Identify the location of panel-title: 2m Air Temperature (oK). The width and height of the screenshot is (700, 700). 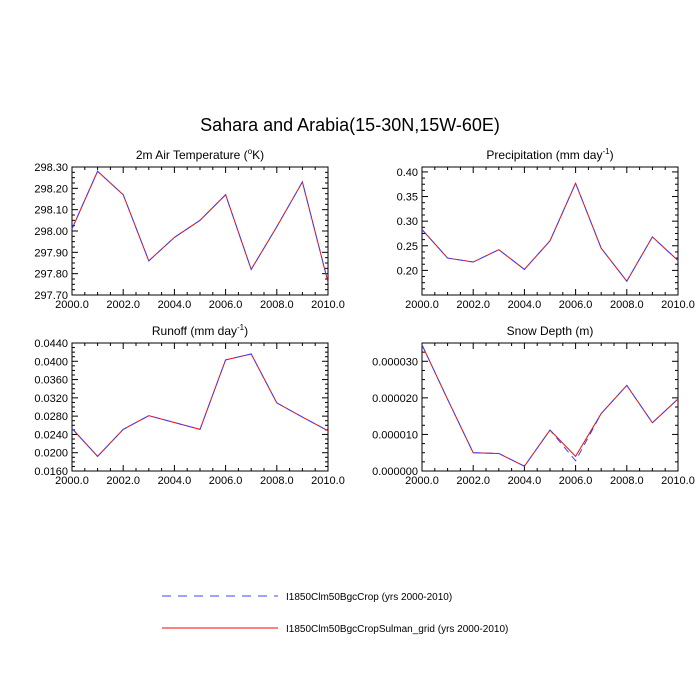
(200, 154).